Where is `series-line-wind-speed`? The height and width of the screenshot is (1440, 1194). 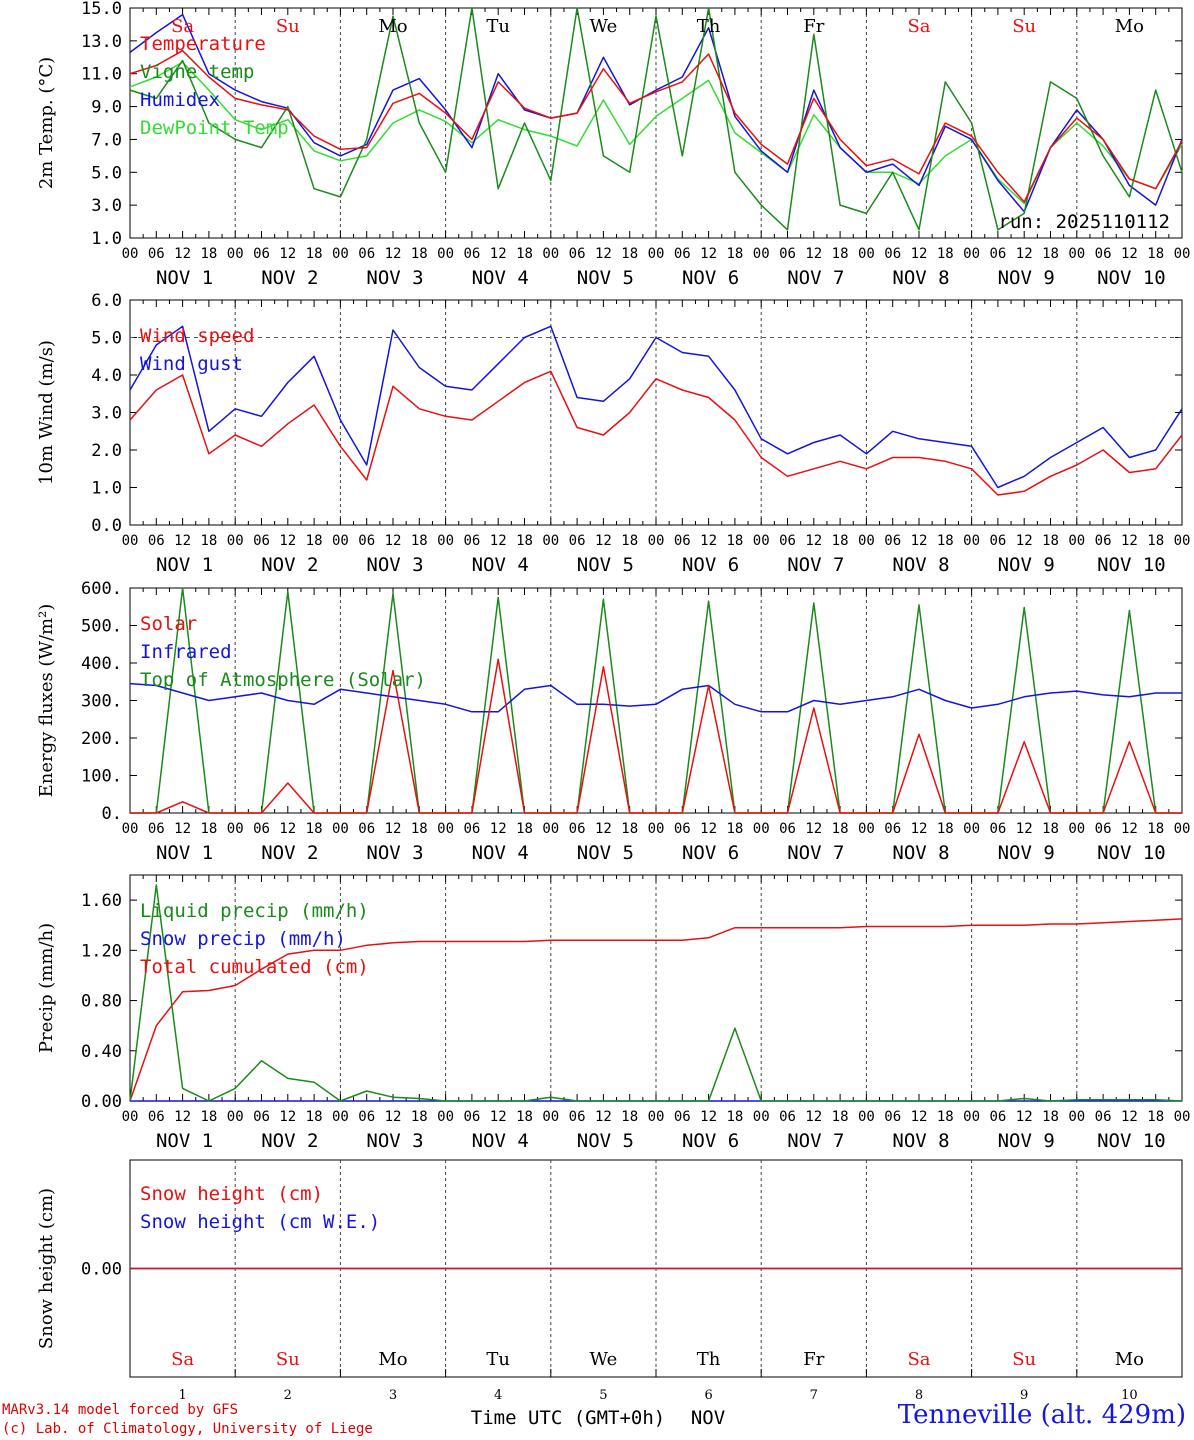
series-line-wind-speed is located at coordinates (656, 433).